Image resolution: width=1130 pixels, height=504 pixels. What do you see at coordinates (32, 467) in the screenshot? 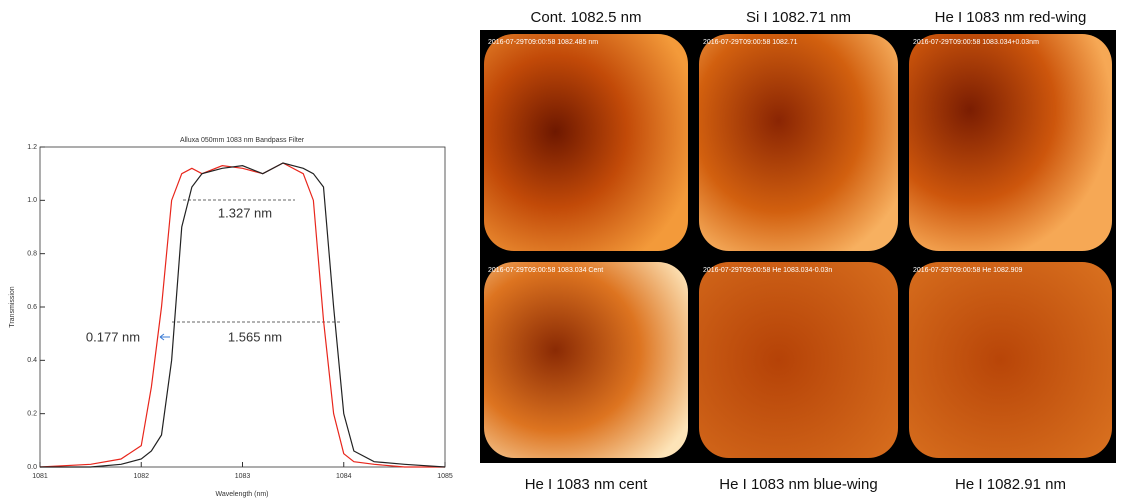
I see `y-tick-label: 0.0` at bounding box center [32, 467].